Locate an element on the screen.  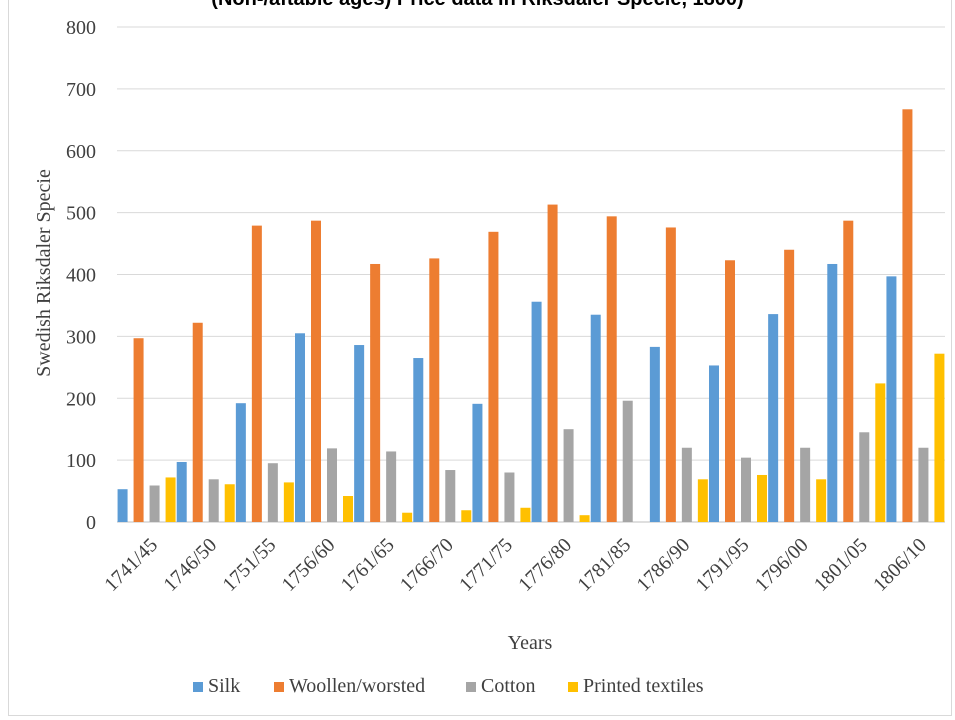
y-tick-label: 700 is located at coordinates (81, 90).